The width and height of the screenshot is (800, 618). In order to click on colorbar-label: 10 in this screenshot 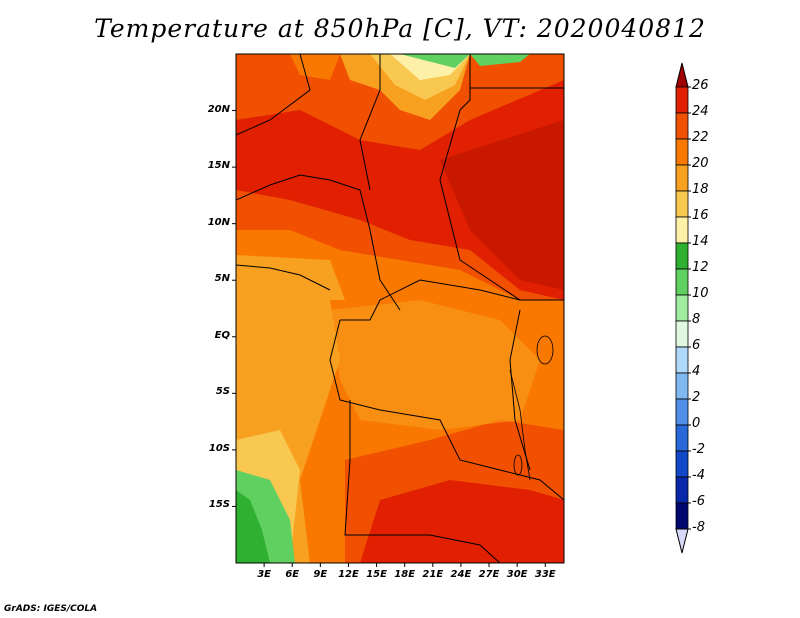, I will do `click(700, 293)`.